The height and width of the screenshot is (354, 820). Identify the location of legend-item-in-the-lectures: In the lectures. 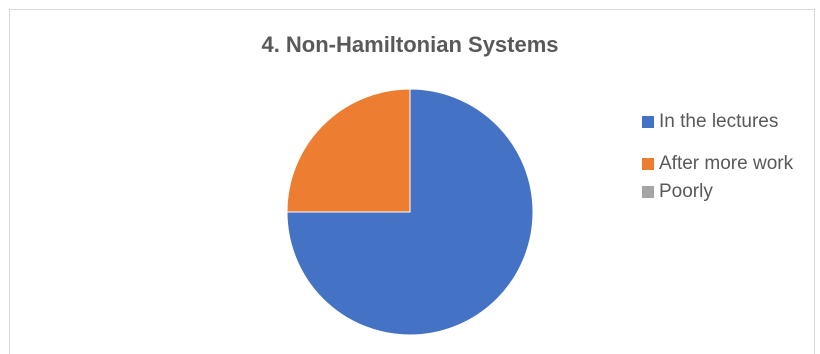
(727, 122).